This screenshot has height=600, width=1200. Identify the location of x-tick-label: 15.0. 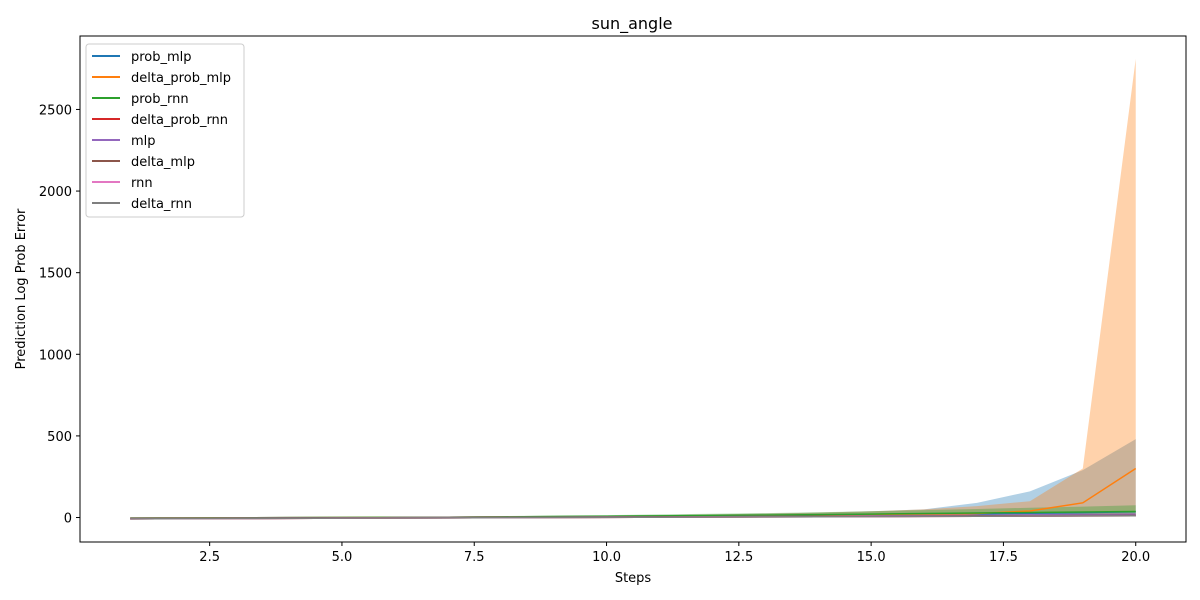
(871, 557).